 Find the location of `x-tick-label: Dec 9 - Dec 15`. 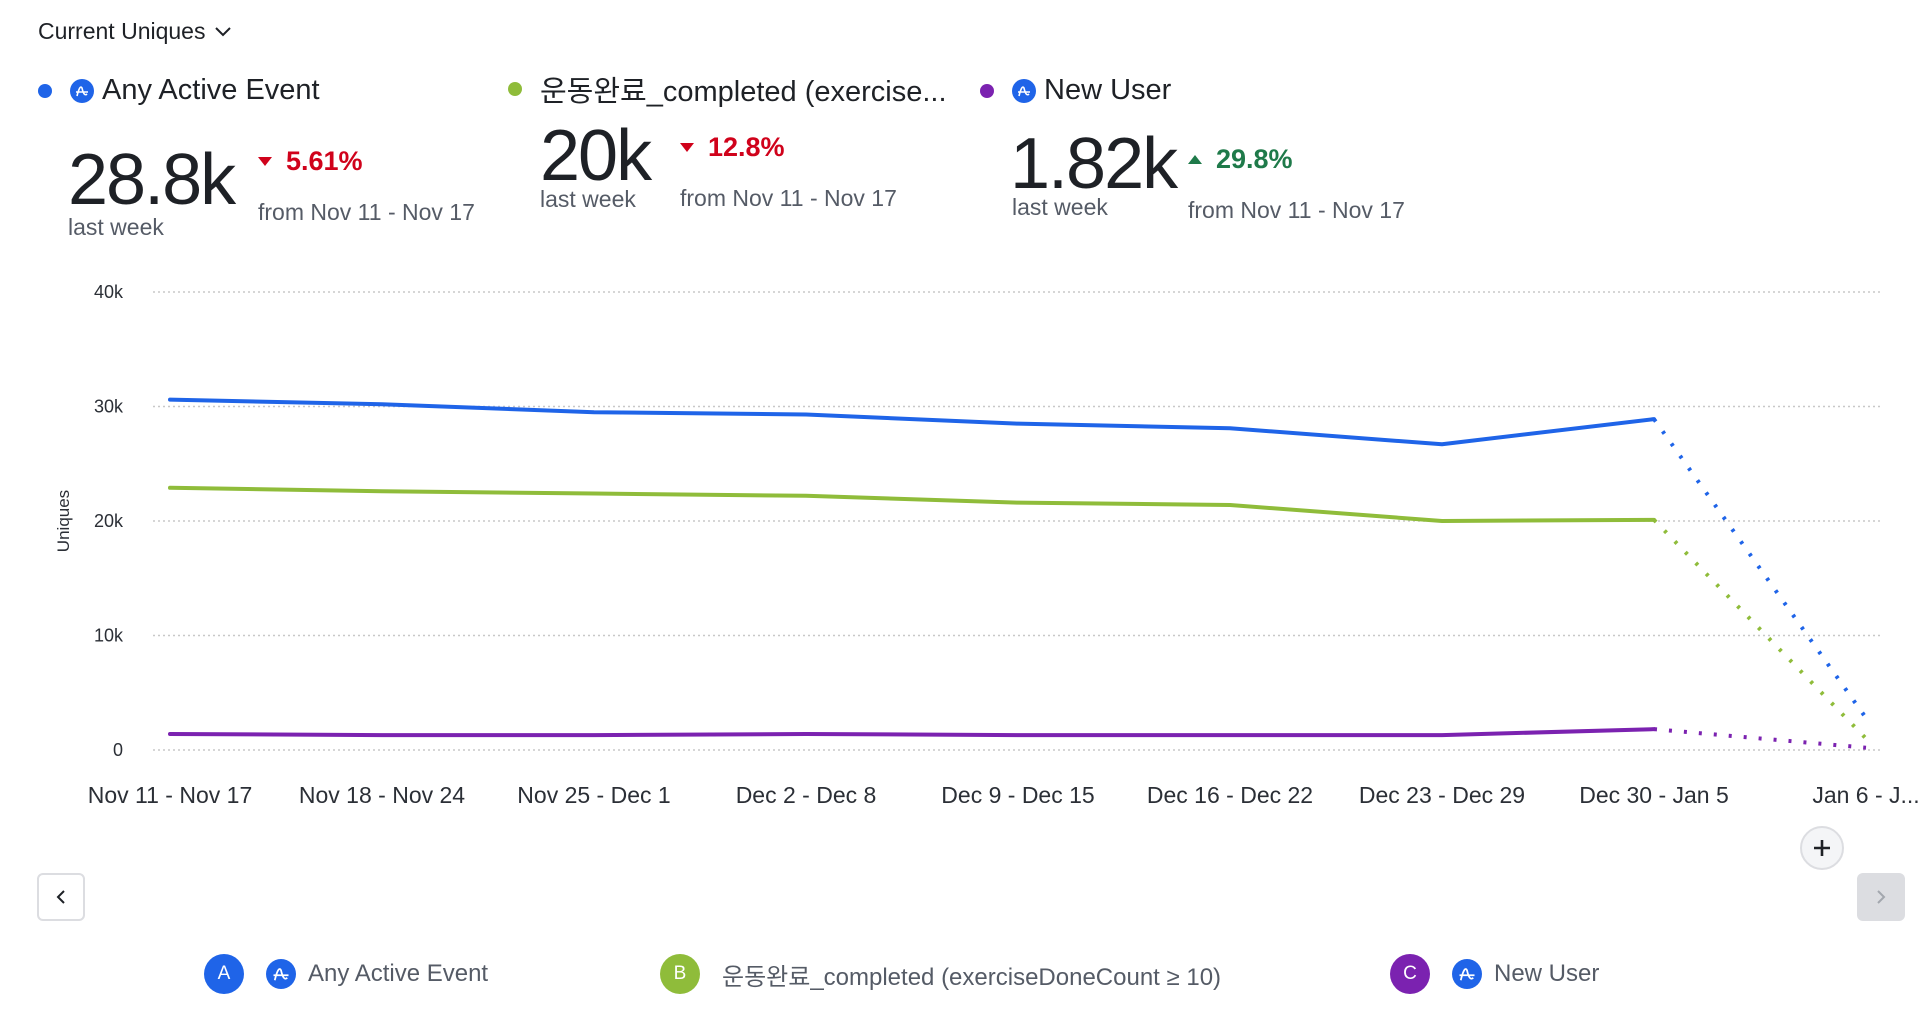

x-tick-label: Dec 9 - Dec 15 is located at coordinates (1017, 795).